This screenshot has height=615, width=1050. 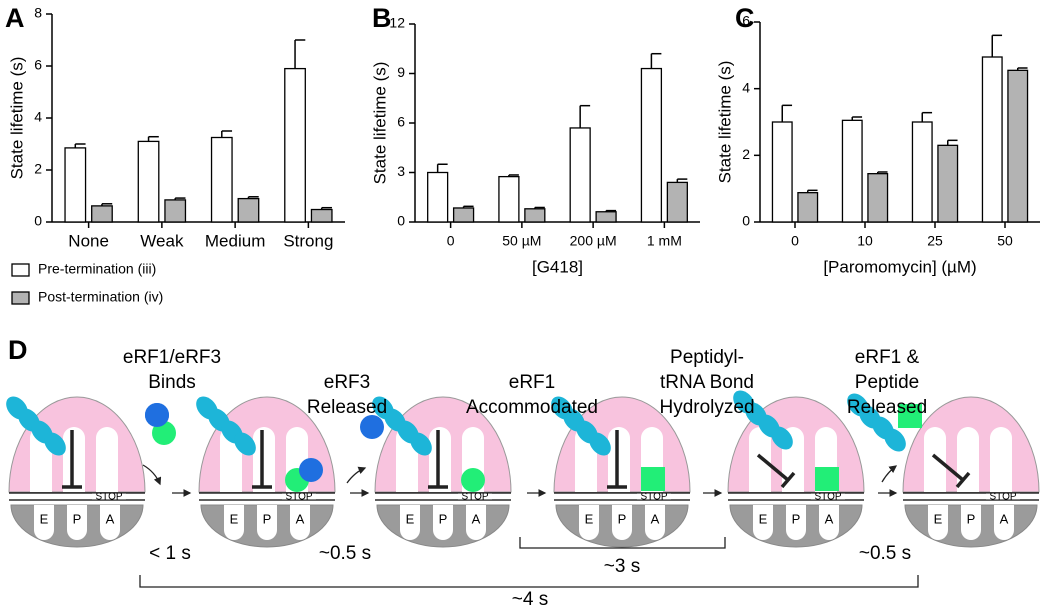 I want to click on step-label: eRF1/eRF3, so click(x=172, y=357).